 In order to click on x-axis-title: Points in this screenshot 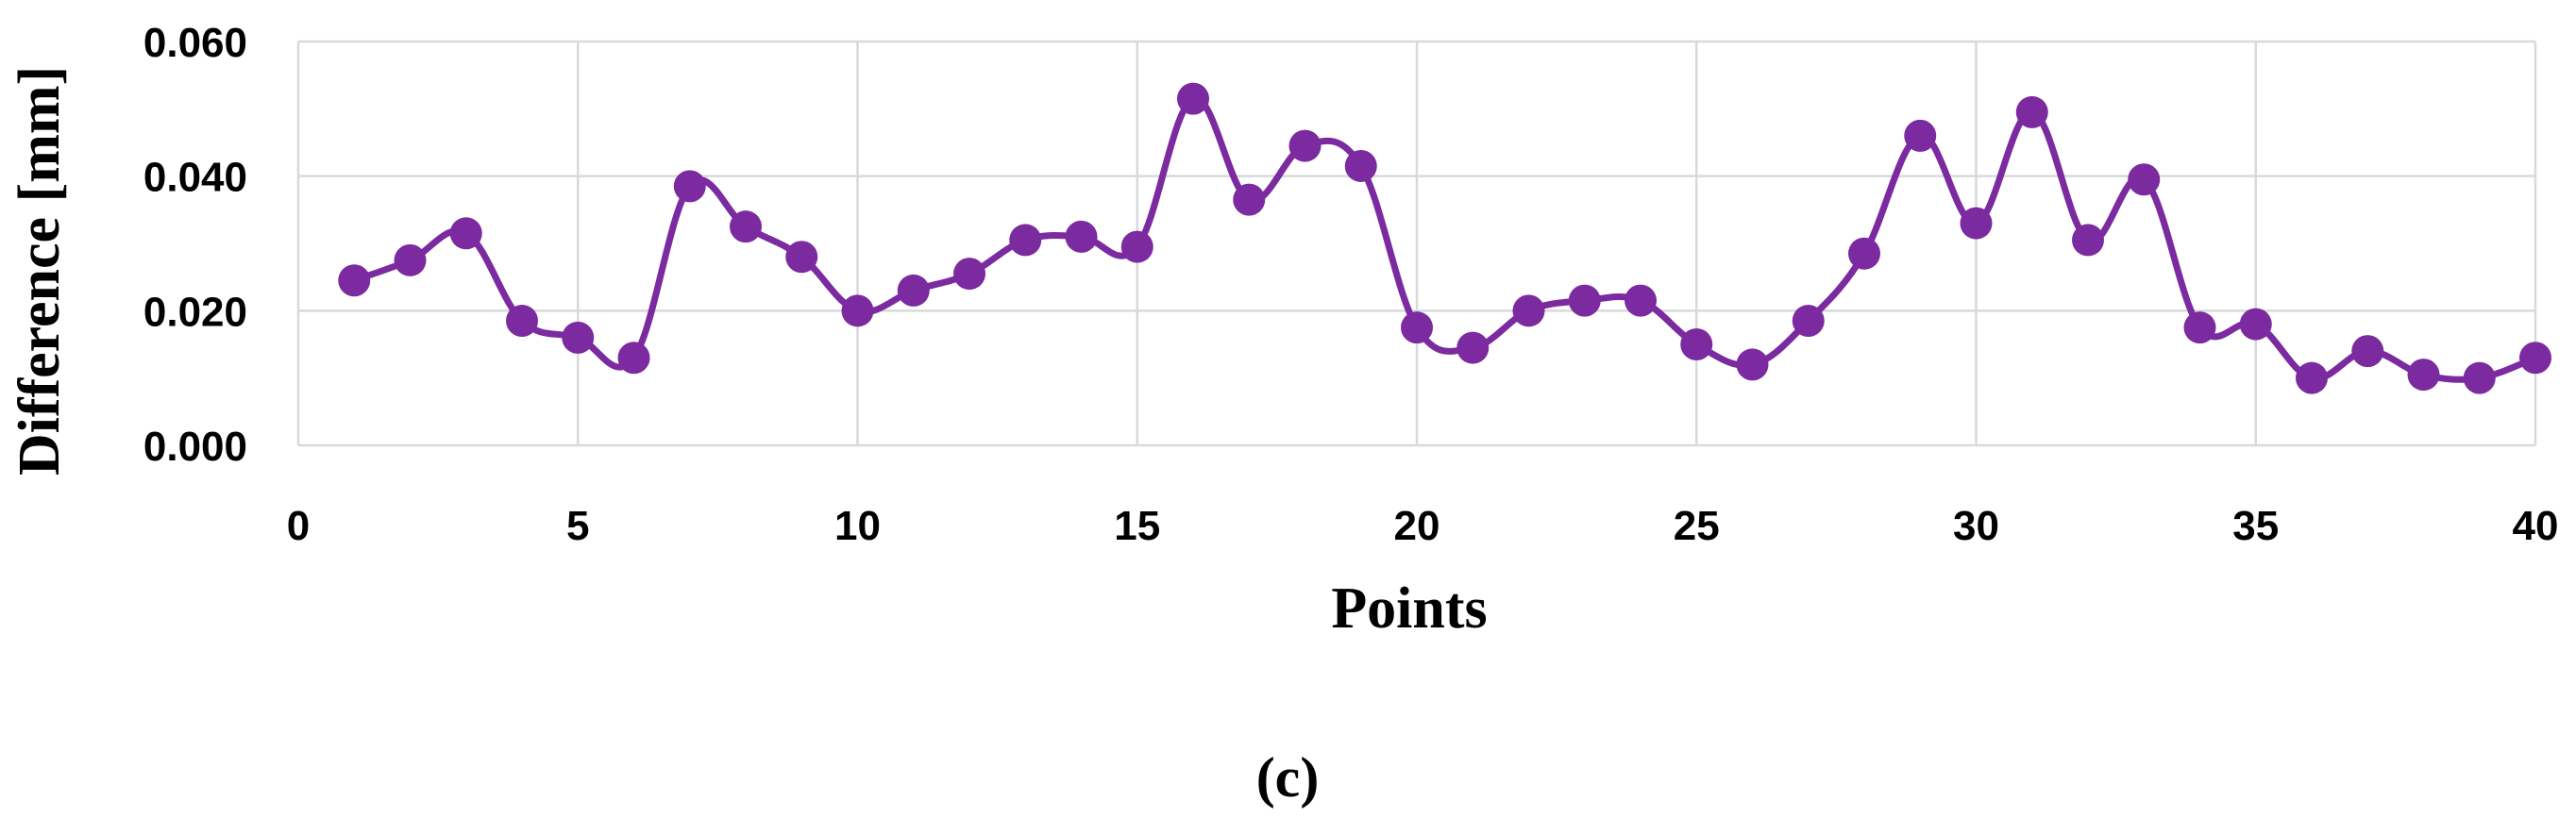, I will do `click(1409, 608)`.